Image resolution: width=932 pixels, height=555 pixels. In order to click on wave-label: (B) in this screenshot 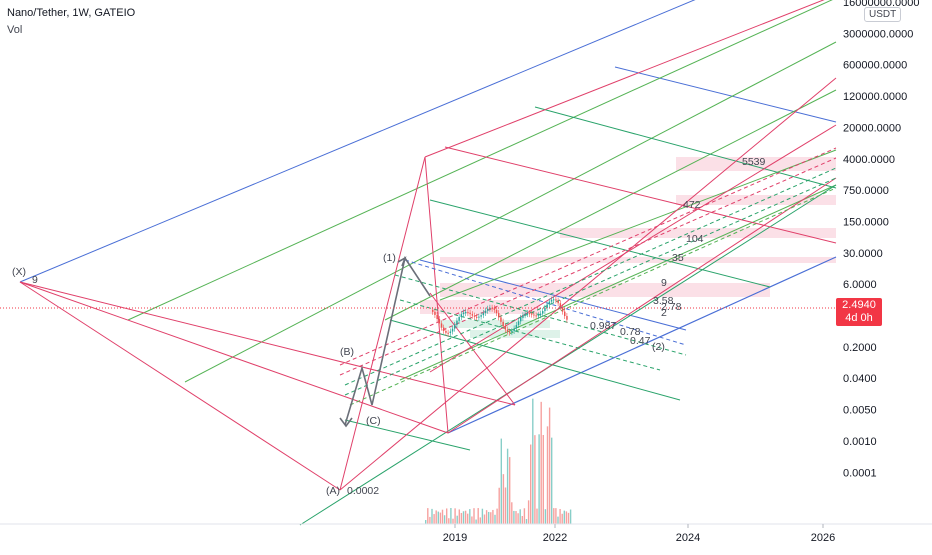, I will do `click(347, 352)`.